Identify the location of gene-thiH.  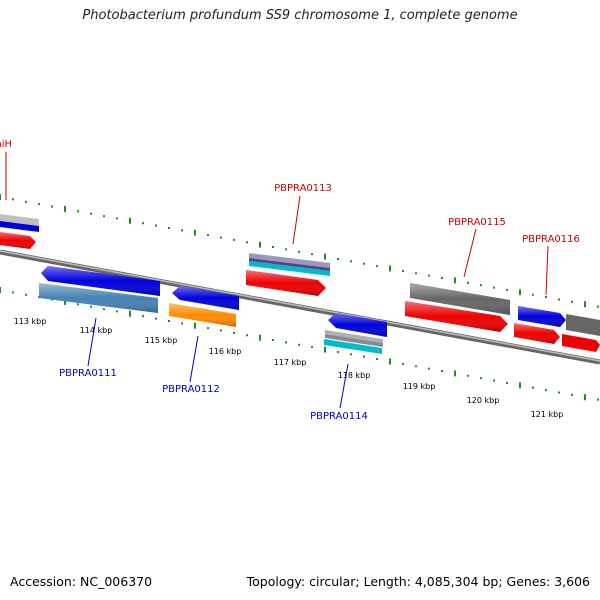
(19, 231).